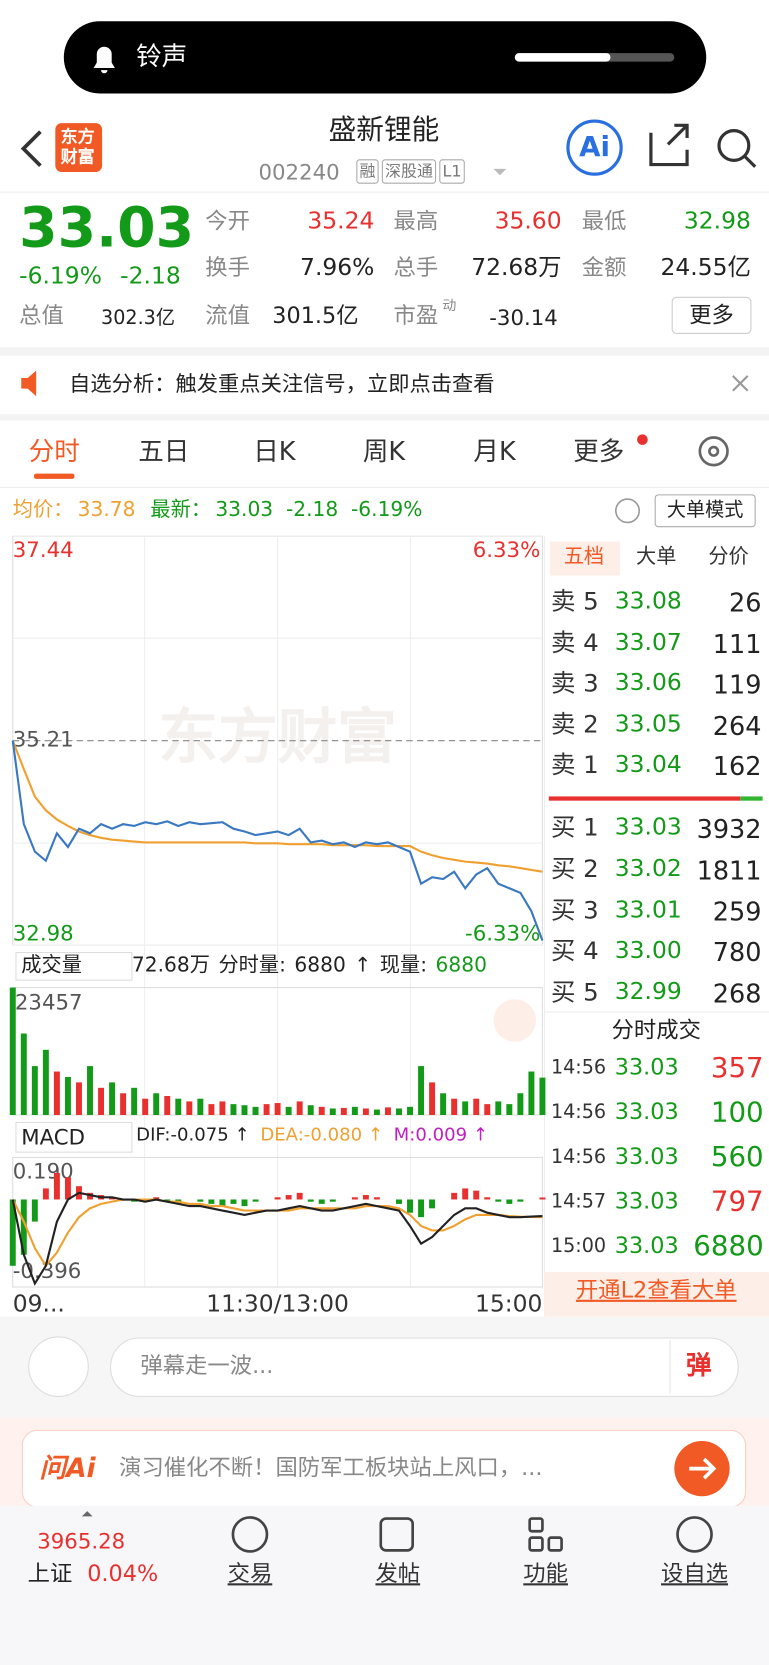  What do you see at coordinates (31, 148) in the screenshot?
I see `back-icon` at bounding box center [31, 148].